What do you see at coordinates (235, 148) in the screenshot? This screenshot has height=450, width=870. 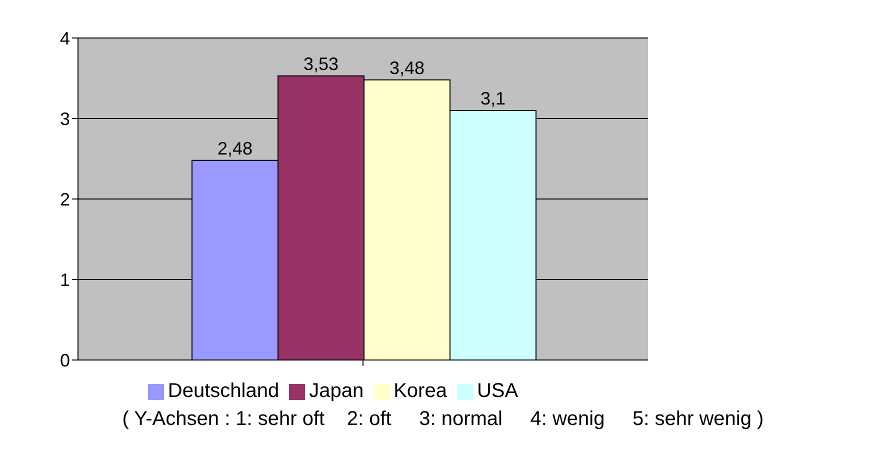 I see `data-label: 2,48` at bounding box center [235, 148].